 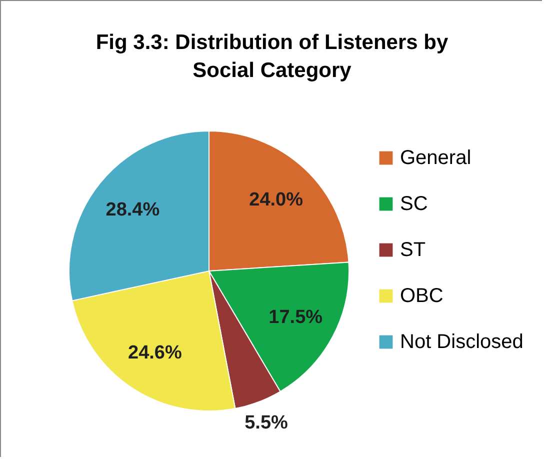 I want to click on legend-label: OBC, so click(x=422, y=296).